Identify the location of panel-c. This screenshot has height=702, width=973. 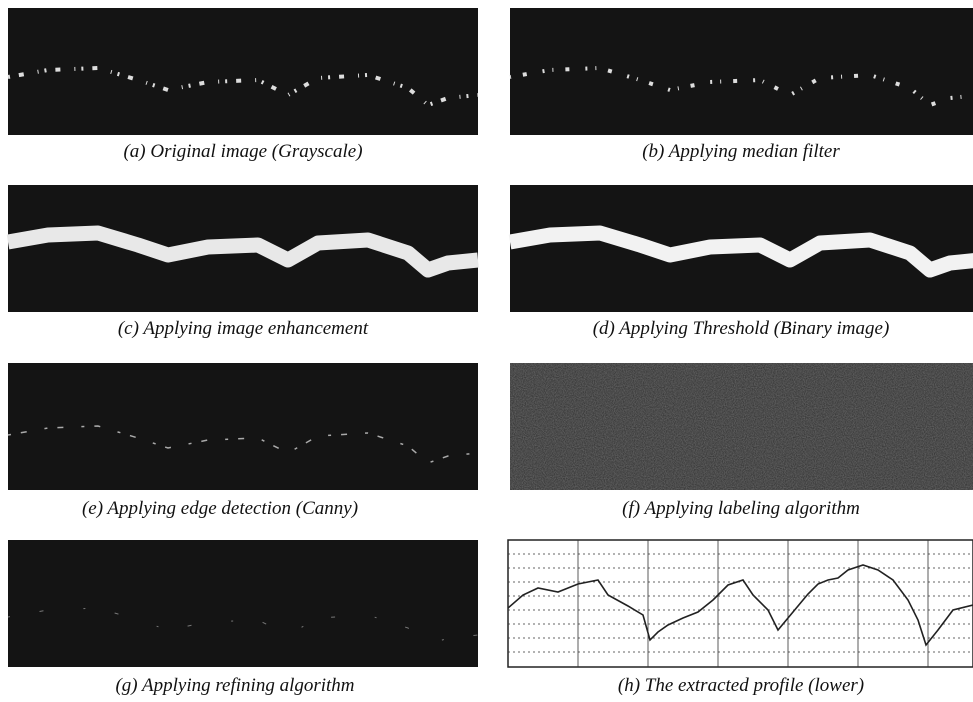
(243, 248).